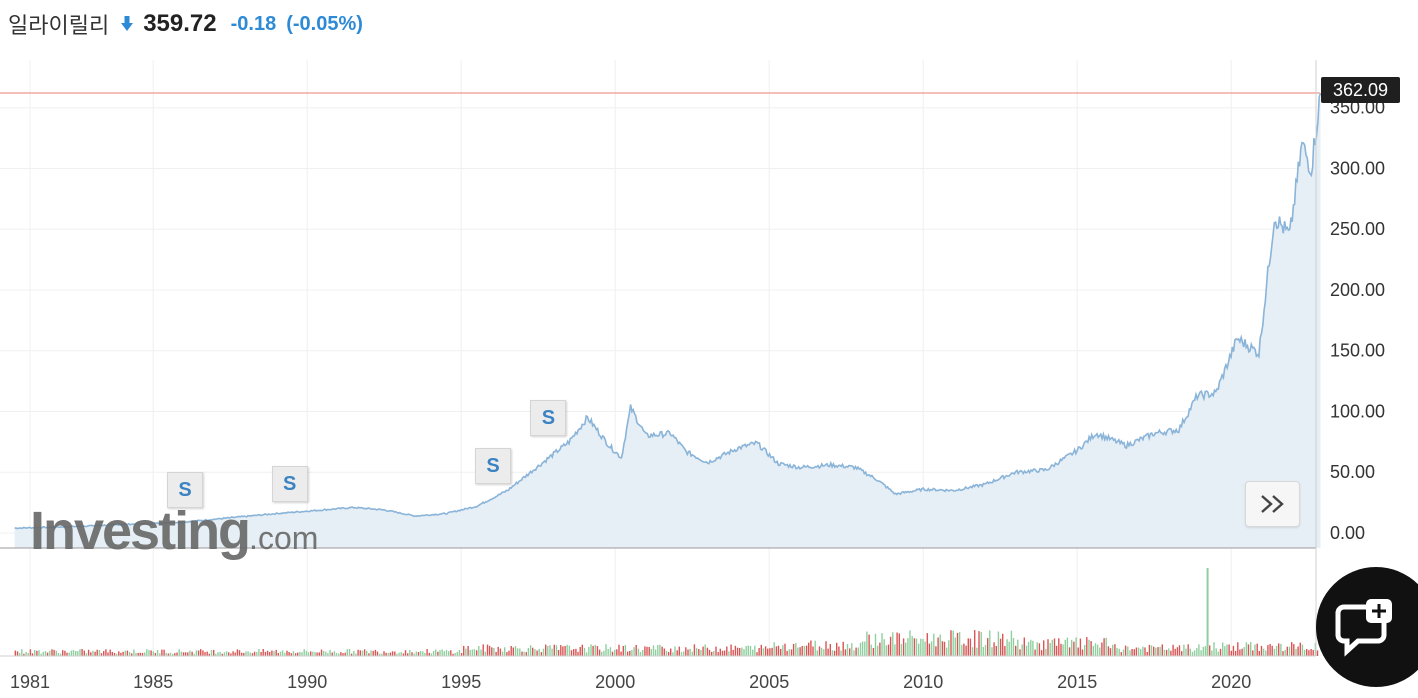 Image resolution: width=1418 pixels, height=698 pixels. What do you see at coordinates (1352, 472) in the screenshot?
I see `y-tick-label: 50.00` at bounding box center [1352, 472].